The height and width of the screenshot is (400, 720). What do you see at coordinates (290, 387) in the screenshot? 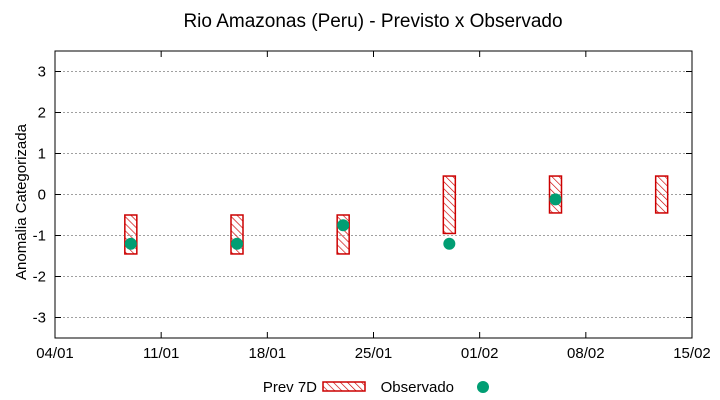
I see `legend-forecast-label: Prev 7D` at bounding box center [290, 387].